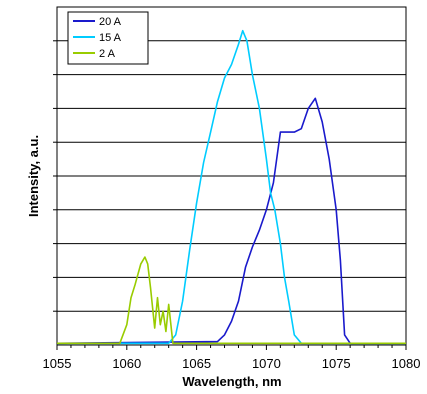 The image size is (427, 394). What do you see at coordinates (196, 363) in the screenshot?
I see `x-tick-label: 1065` at bounding box center [196, 363].